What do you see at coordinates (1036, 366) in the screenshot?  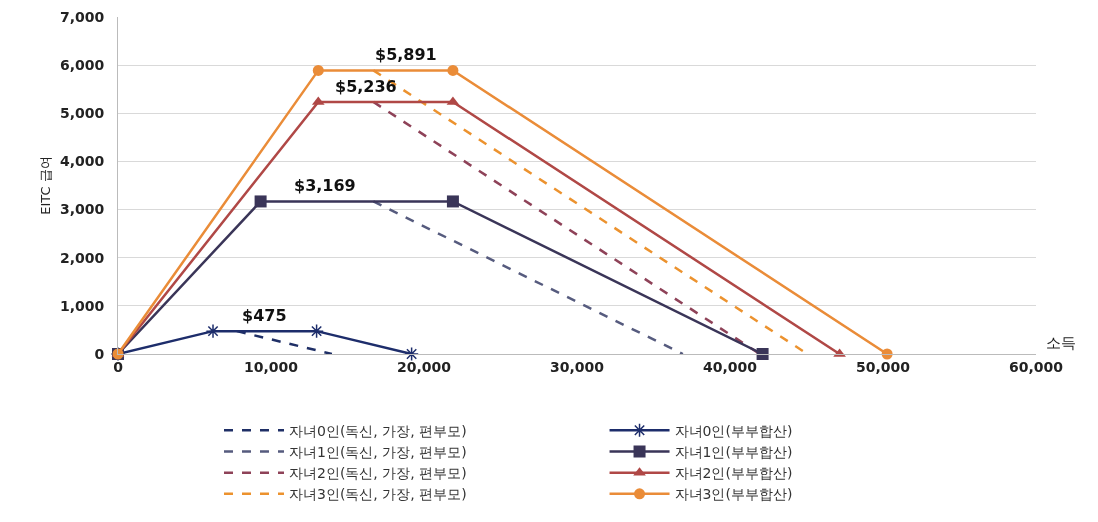 I see `x-tick-label: 60,000` at bounding box center [1036, 366].